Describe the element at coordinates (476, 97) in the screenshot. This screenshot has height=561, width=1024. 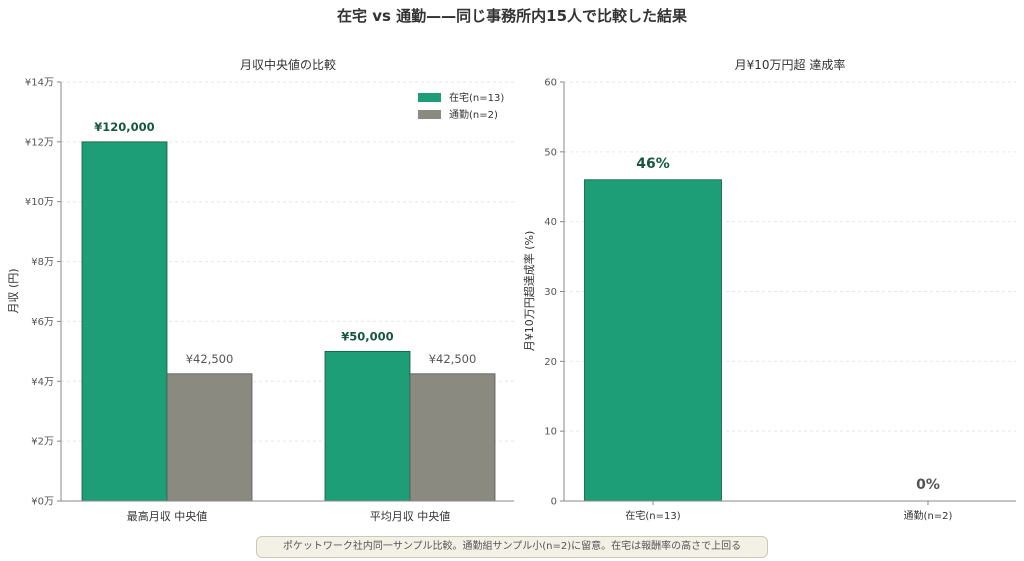
I see `legend-label-home: 在宅(n=13)` at that location.